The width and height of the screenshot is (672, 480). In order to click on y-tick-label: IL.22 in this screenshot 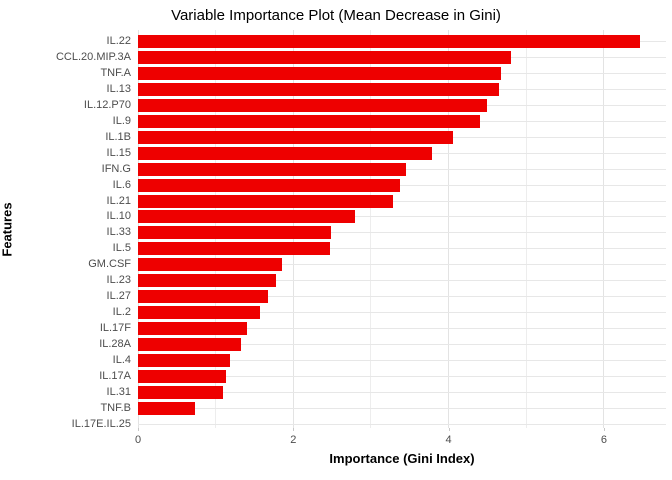, I will do `click(118, 41)`.